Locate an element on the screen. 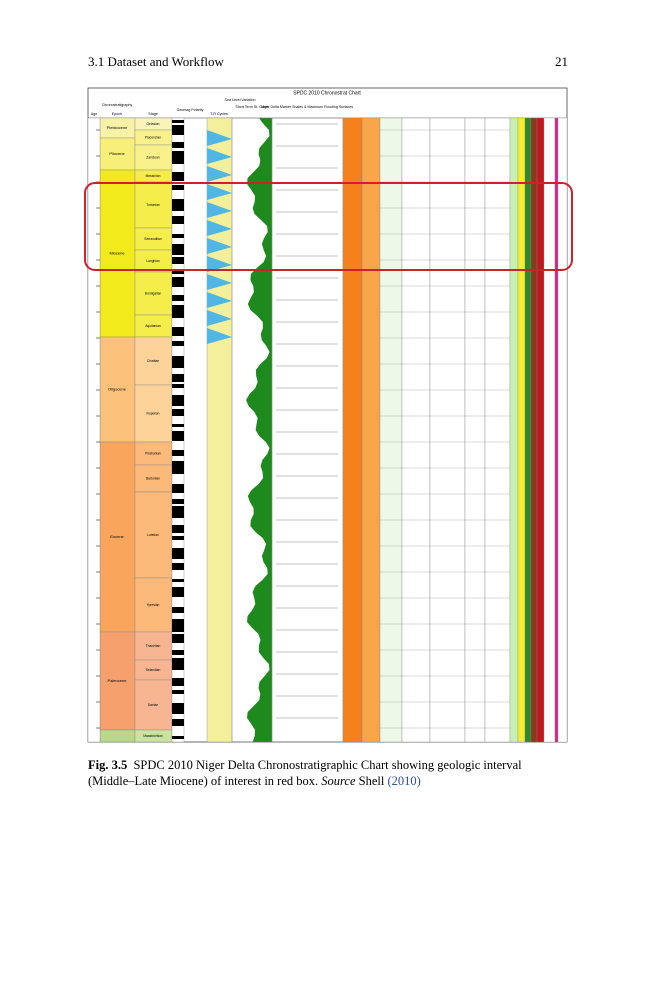 This screenshot has height=1000, width=659. caption-source-name: Shell is located at coordinates (371, 781).